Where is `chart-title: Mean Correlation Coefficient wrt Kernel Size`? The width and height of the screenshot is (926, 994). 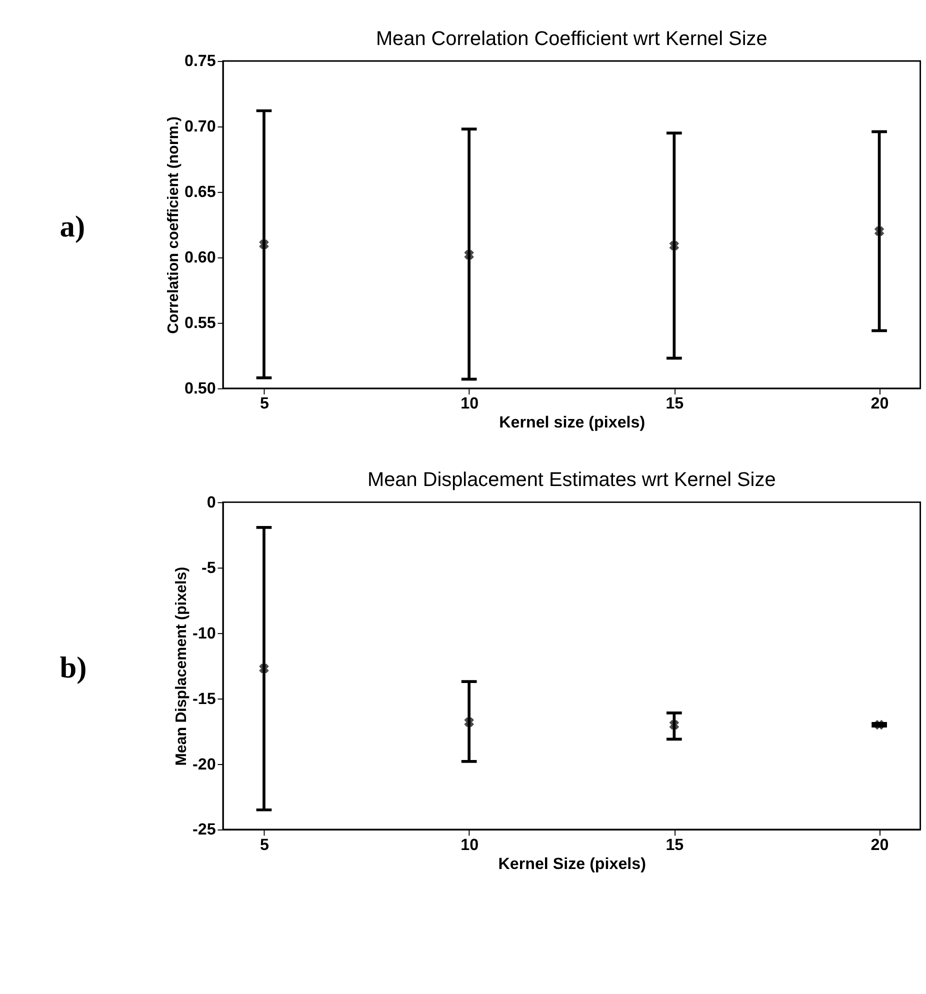 chart-title: Mean Correlation Coefficient wrt Kernel Size is located at coordinates (572, 39).